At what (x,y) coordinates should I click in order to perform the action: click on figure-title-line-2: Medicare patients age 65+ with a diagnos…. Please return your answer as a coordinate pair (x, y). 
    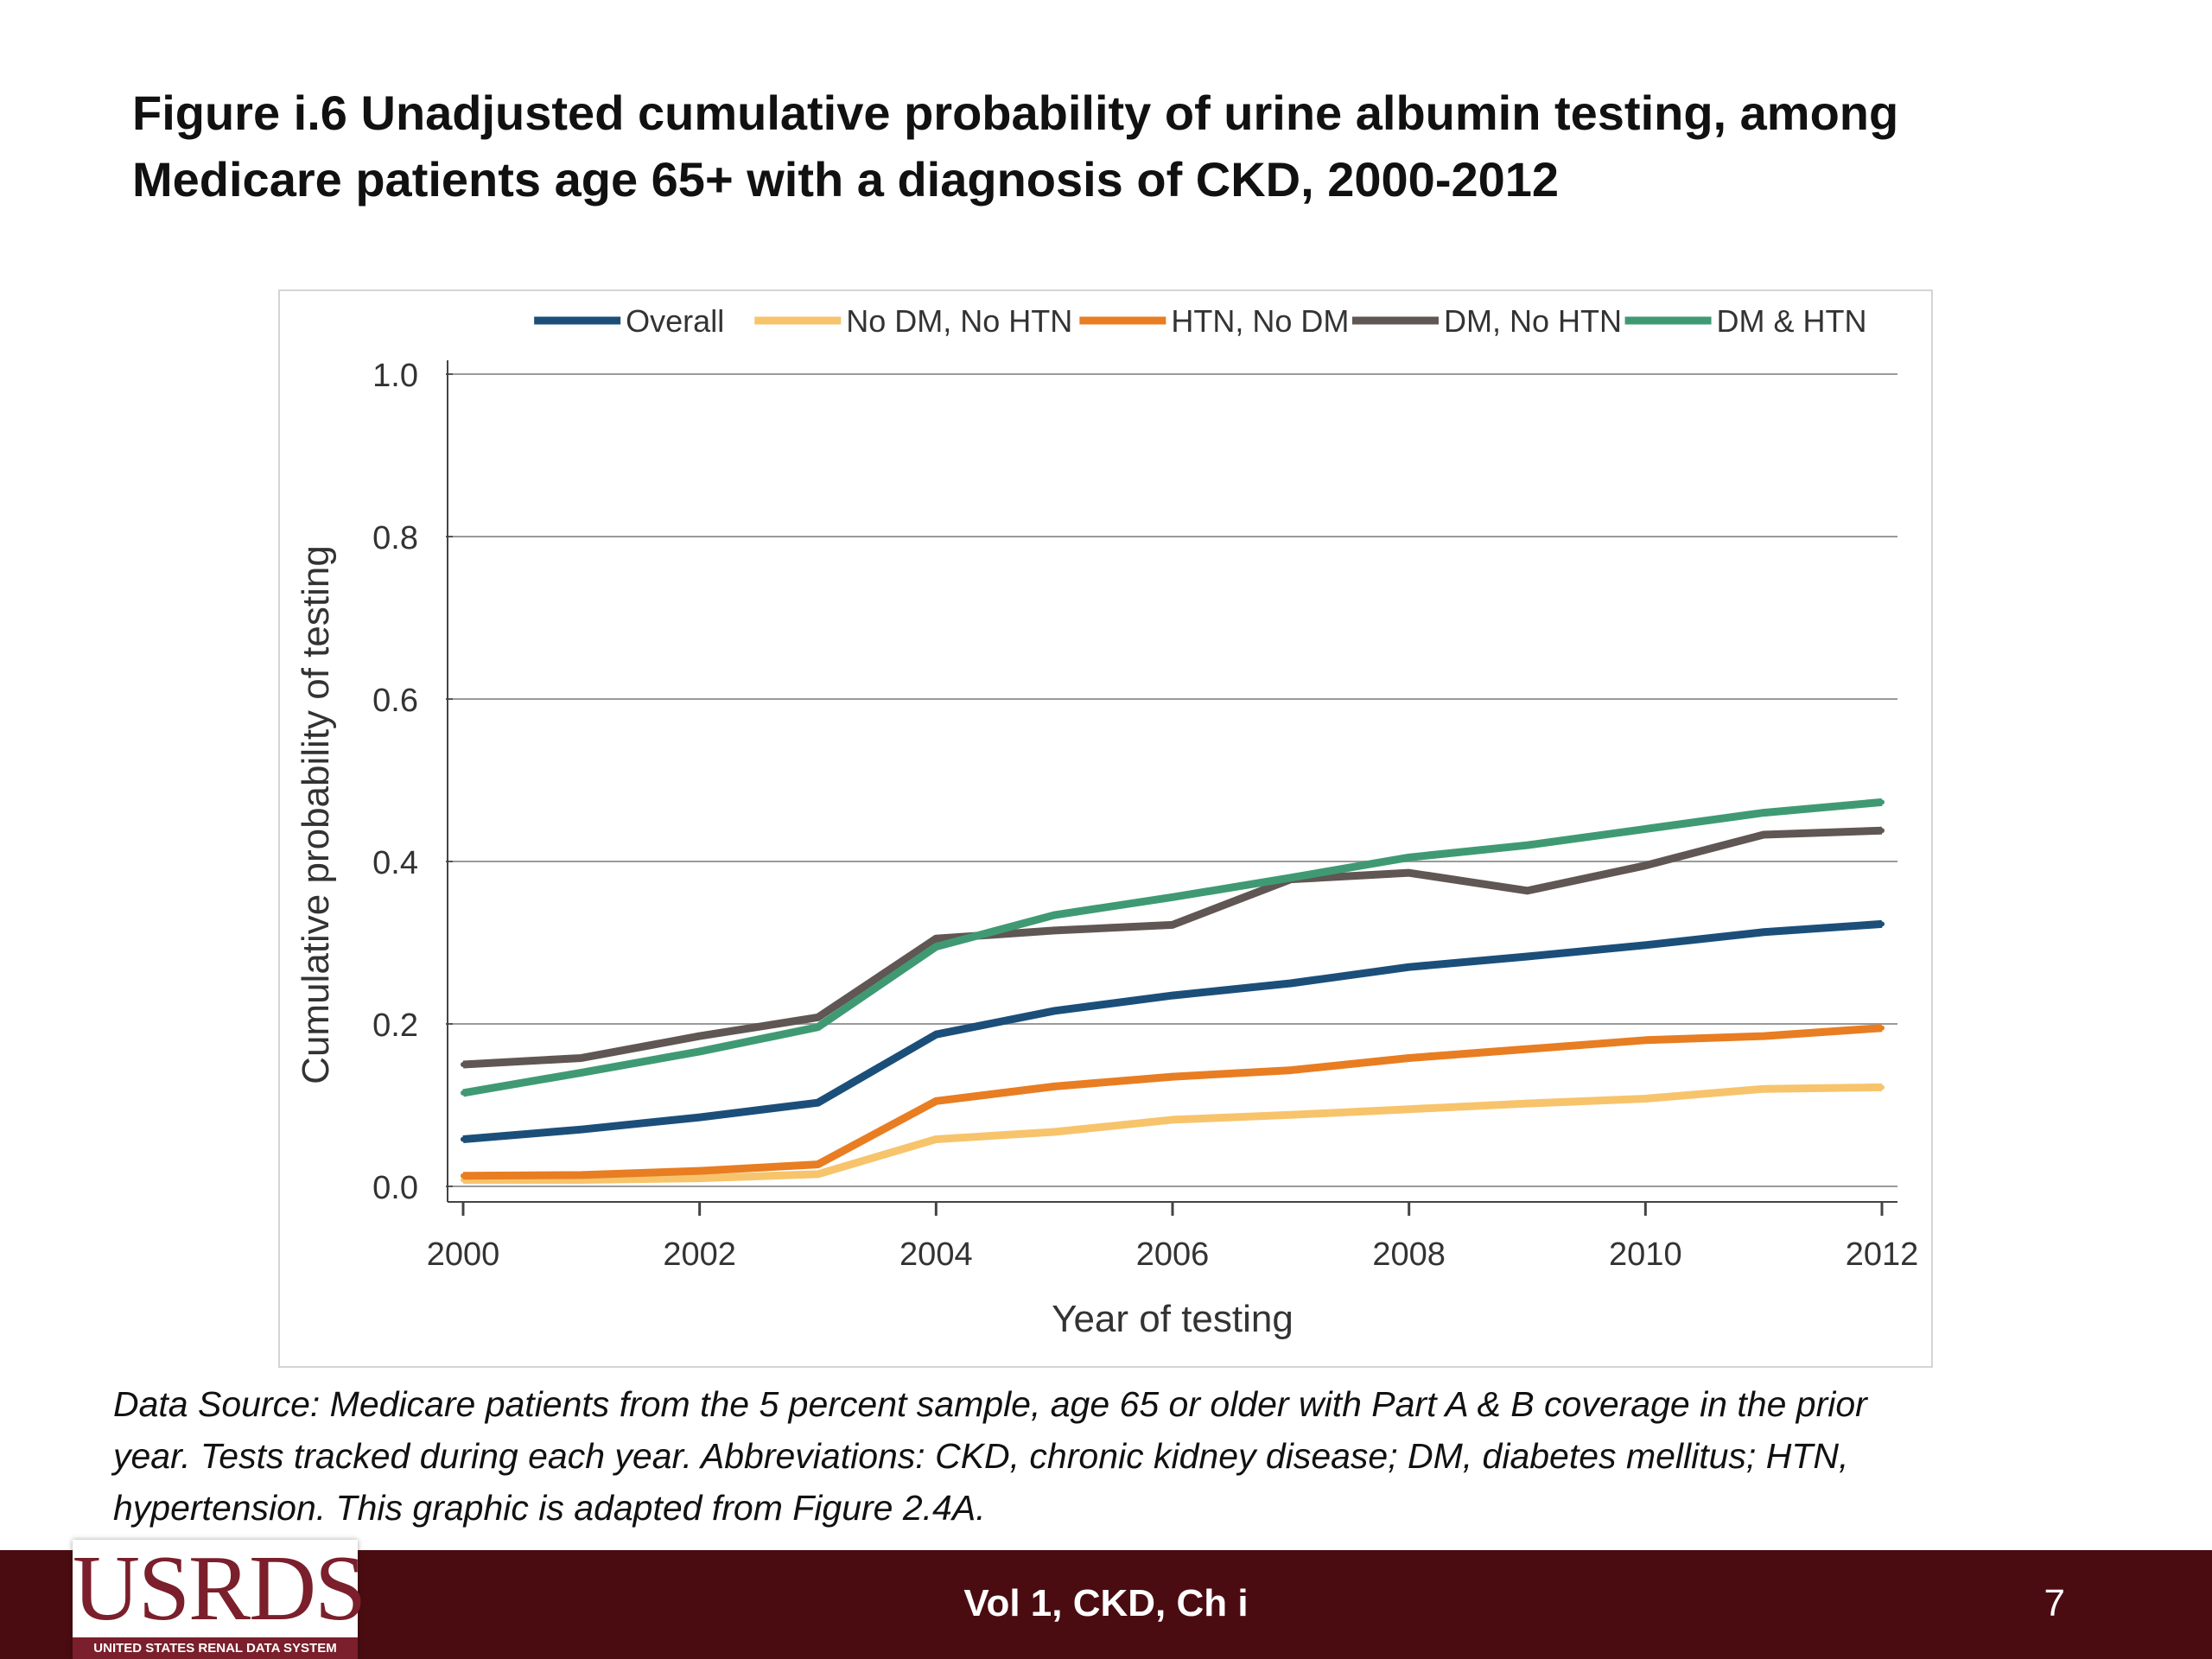
    Looking at the image, I should click on (846, 179).